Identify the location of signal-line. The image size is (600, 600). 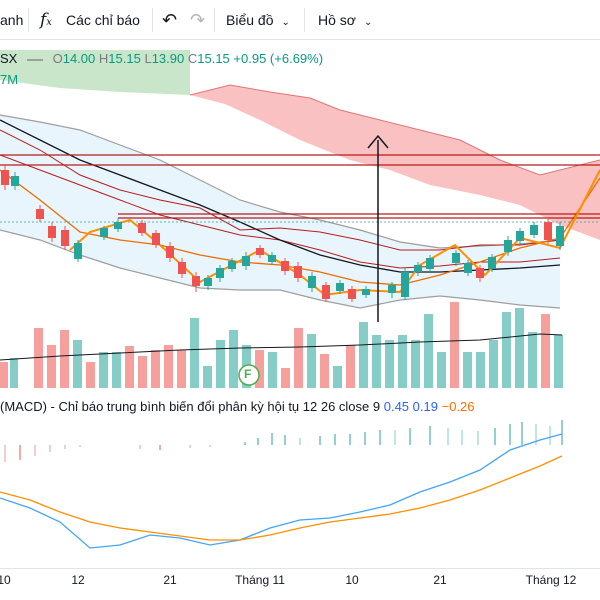
(281, 498).